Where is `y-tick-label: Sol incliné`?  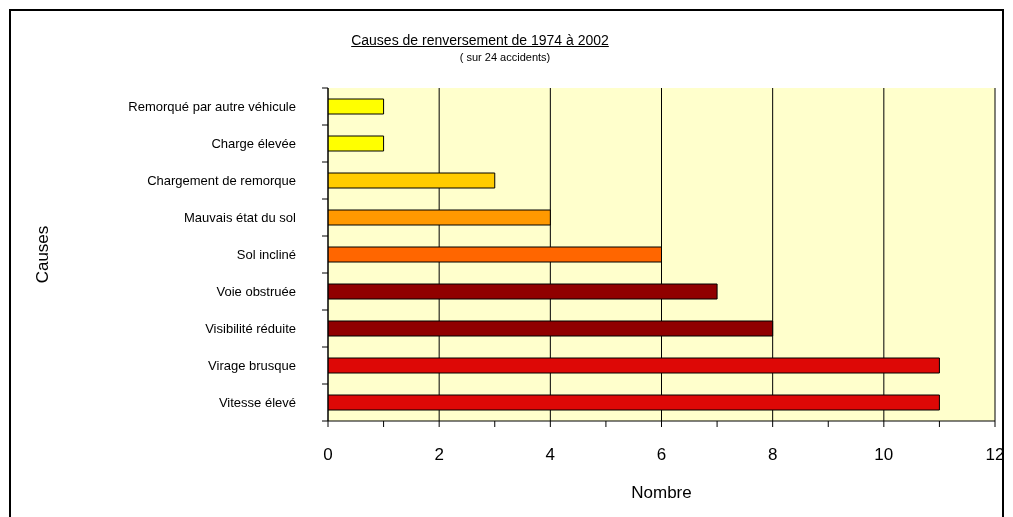 y-tick-label: Sol incliné is located at coordinates (266, 254).